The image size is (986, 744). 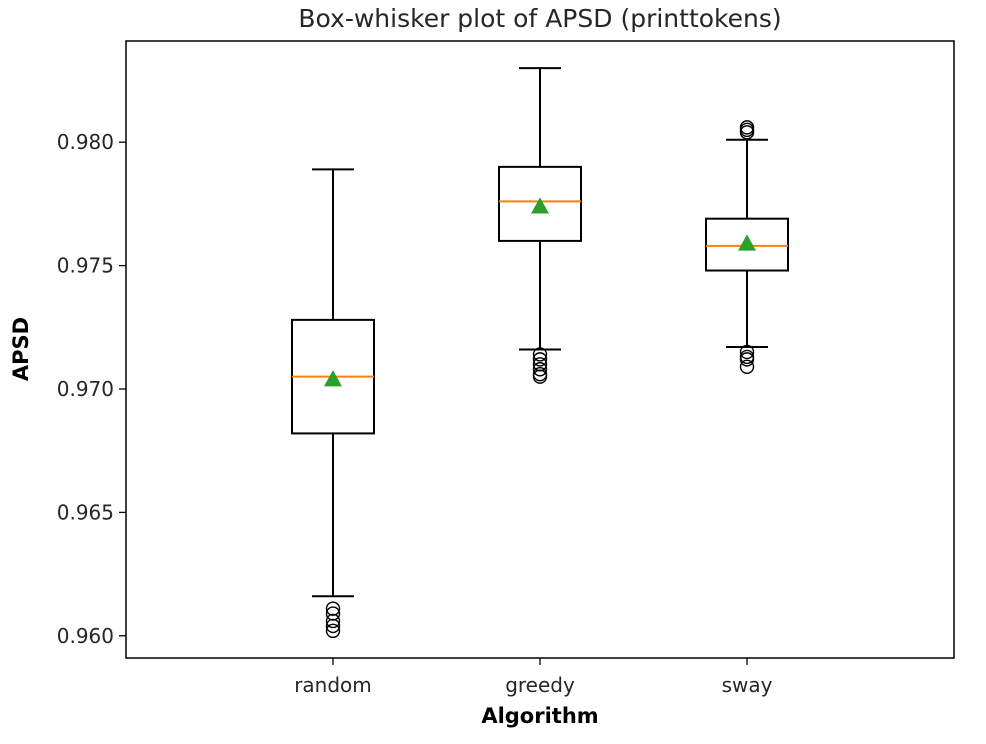 What do you see at coordinates (85, 512) in the screenshot?
I see `y-tick-label: 0.965` at bounding box center [85, 512].